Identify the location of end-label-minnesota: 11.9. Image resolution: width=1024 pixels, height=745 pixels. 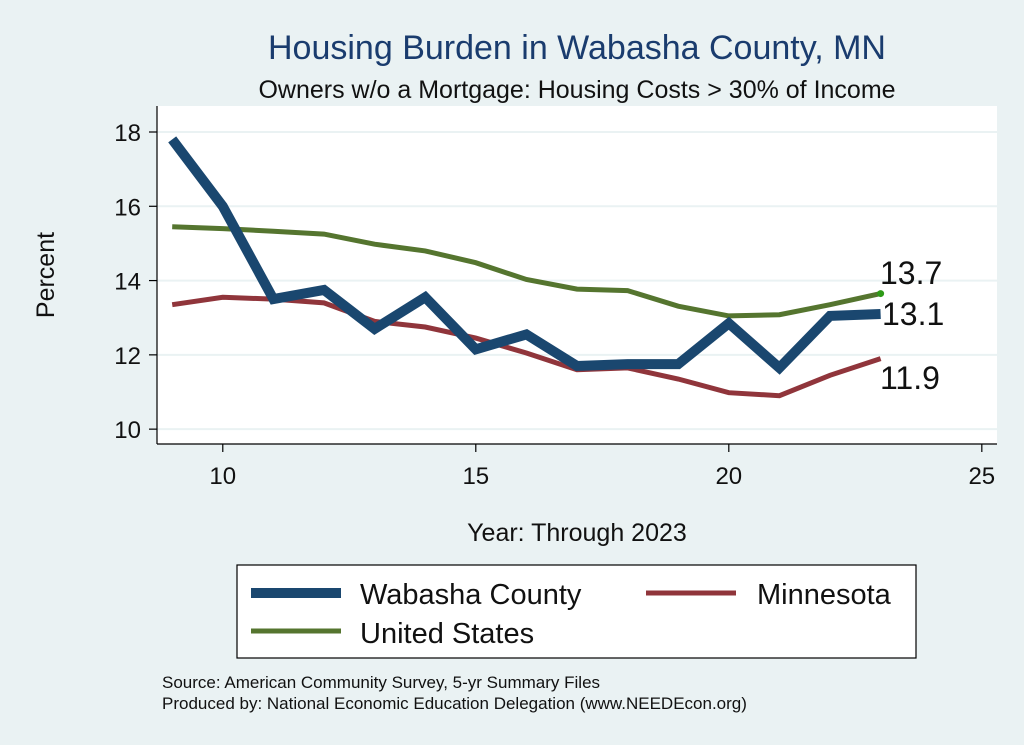
(910, 378).